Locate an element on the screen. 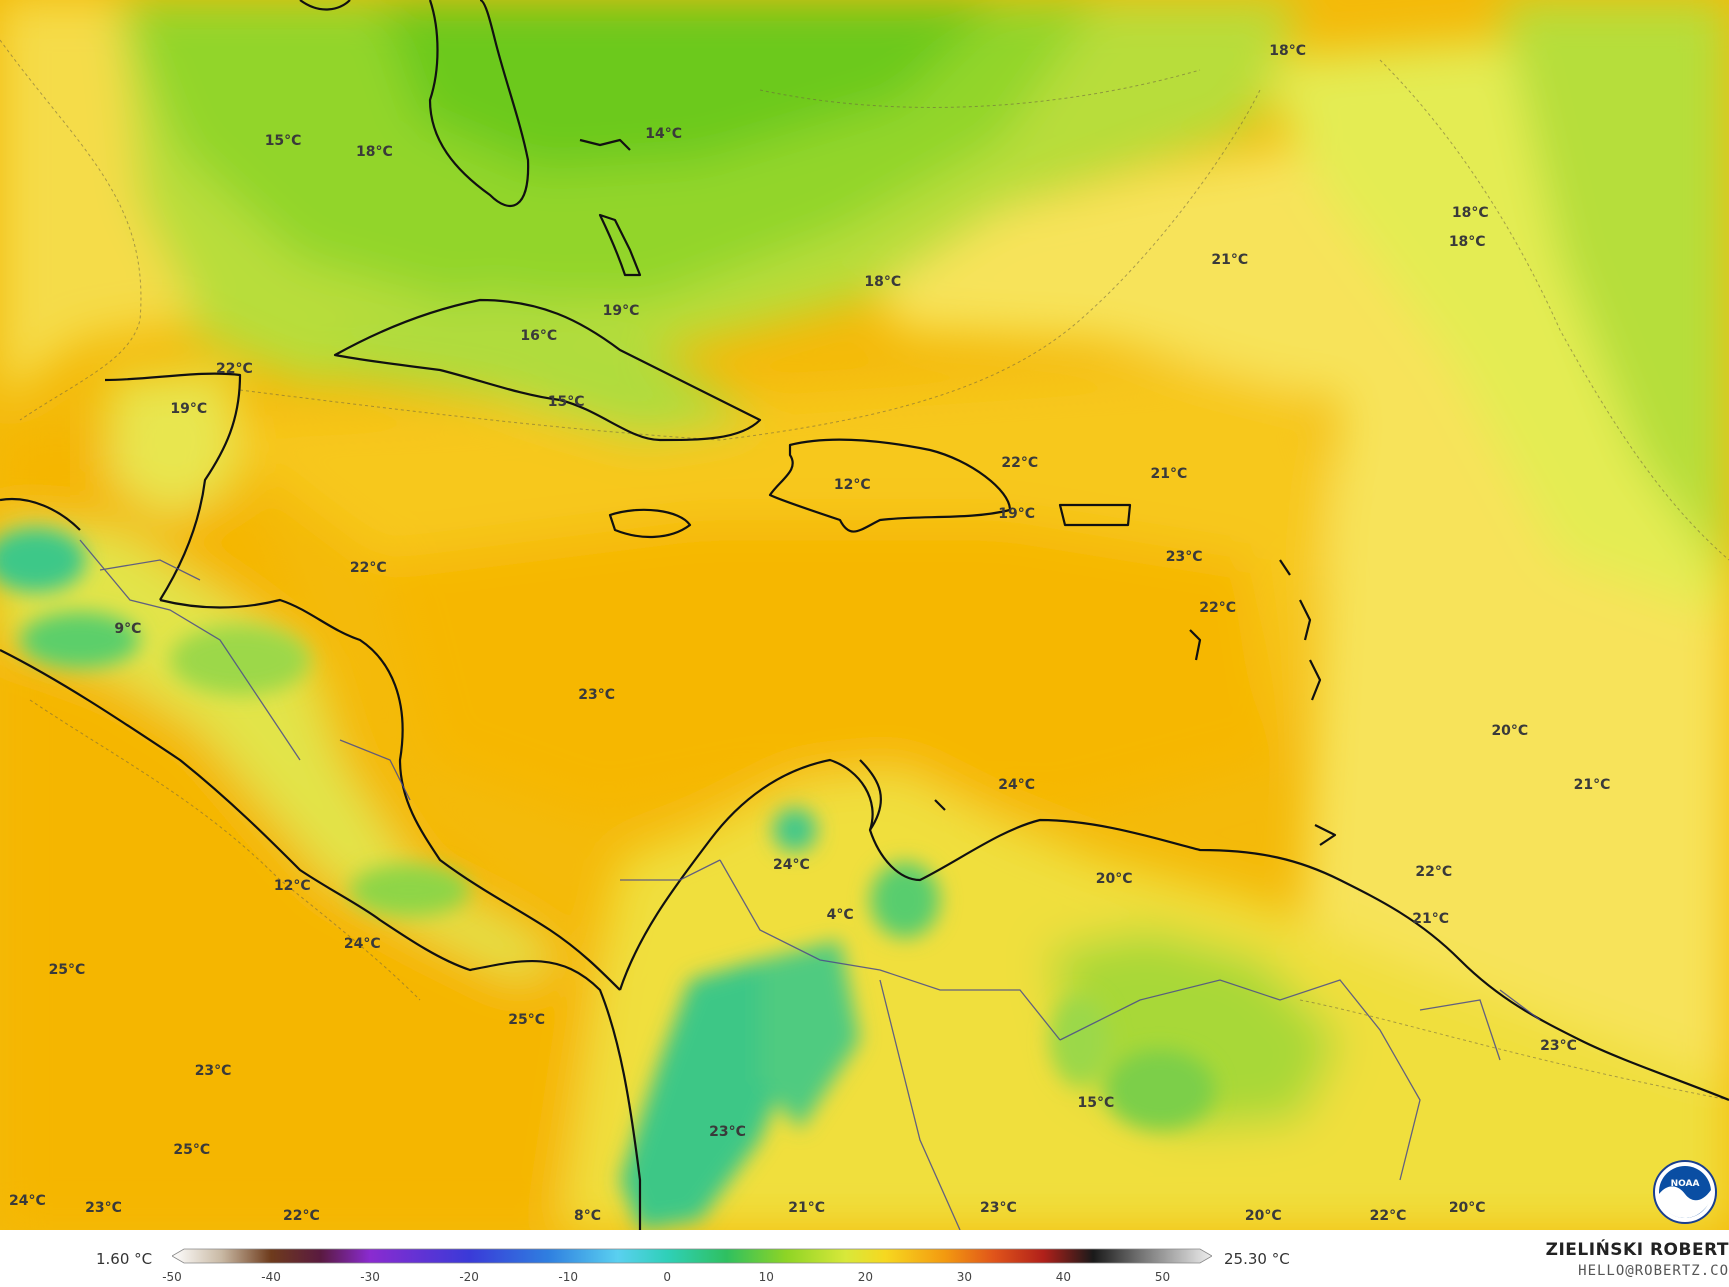 The height and width of the screenshot is (1287, 1729). scale-tick-label: 10 is located at coordinates (766, 1277).